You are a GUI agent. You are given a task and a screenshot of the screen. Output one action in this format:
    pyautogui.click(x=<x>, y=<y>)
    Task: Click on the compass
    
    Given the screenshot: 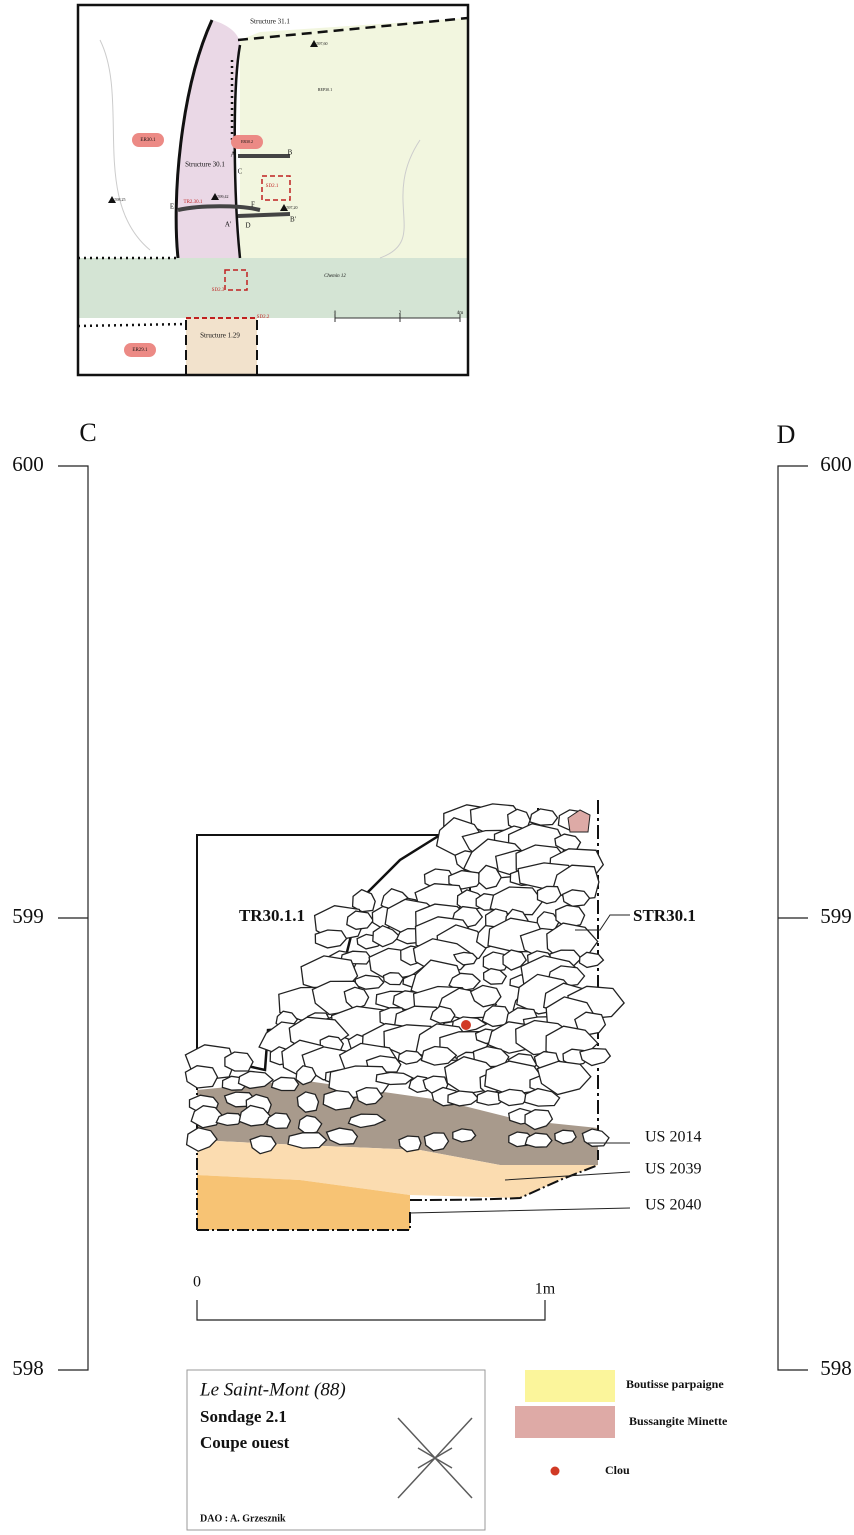 What is the action you would take?
    pyautogui.click(x=435, y=1458)
    